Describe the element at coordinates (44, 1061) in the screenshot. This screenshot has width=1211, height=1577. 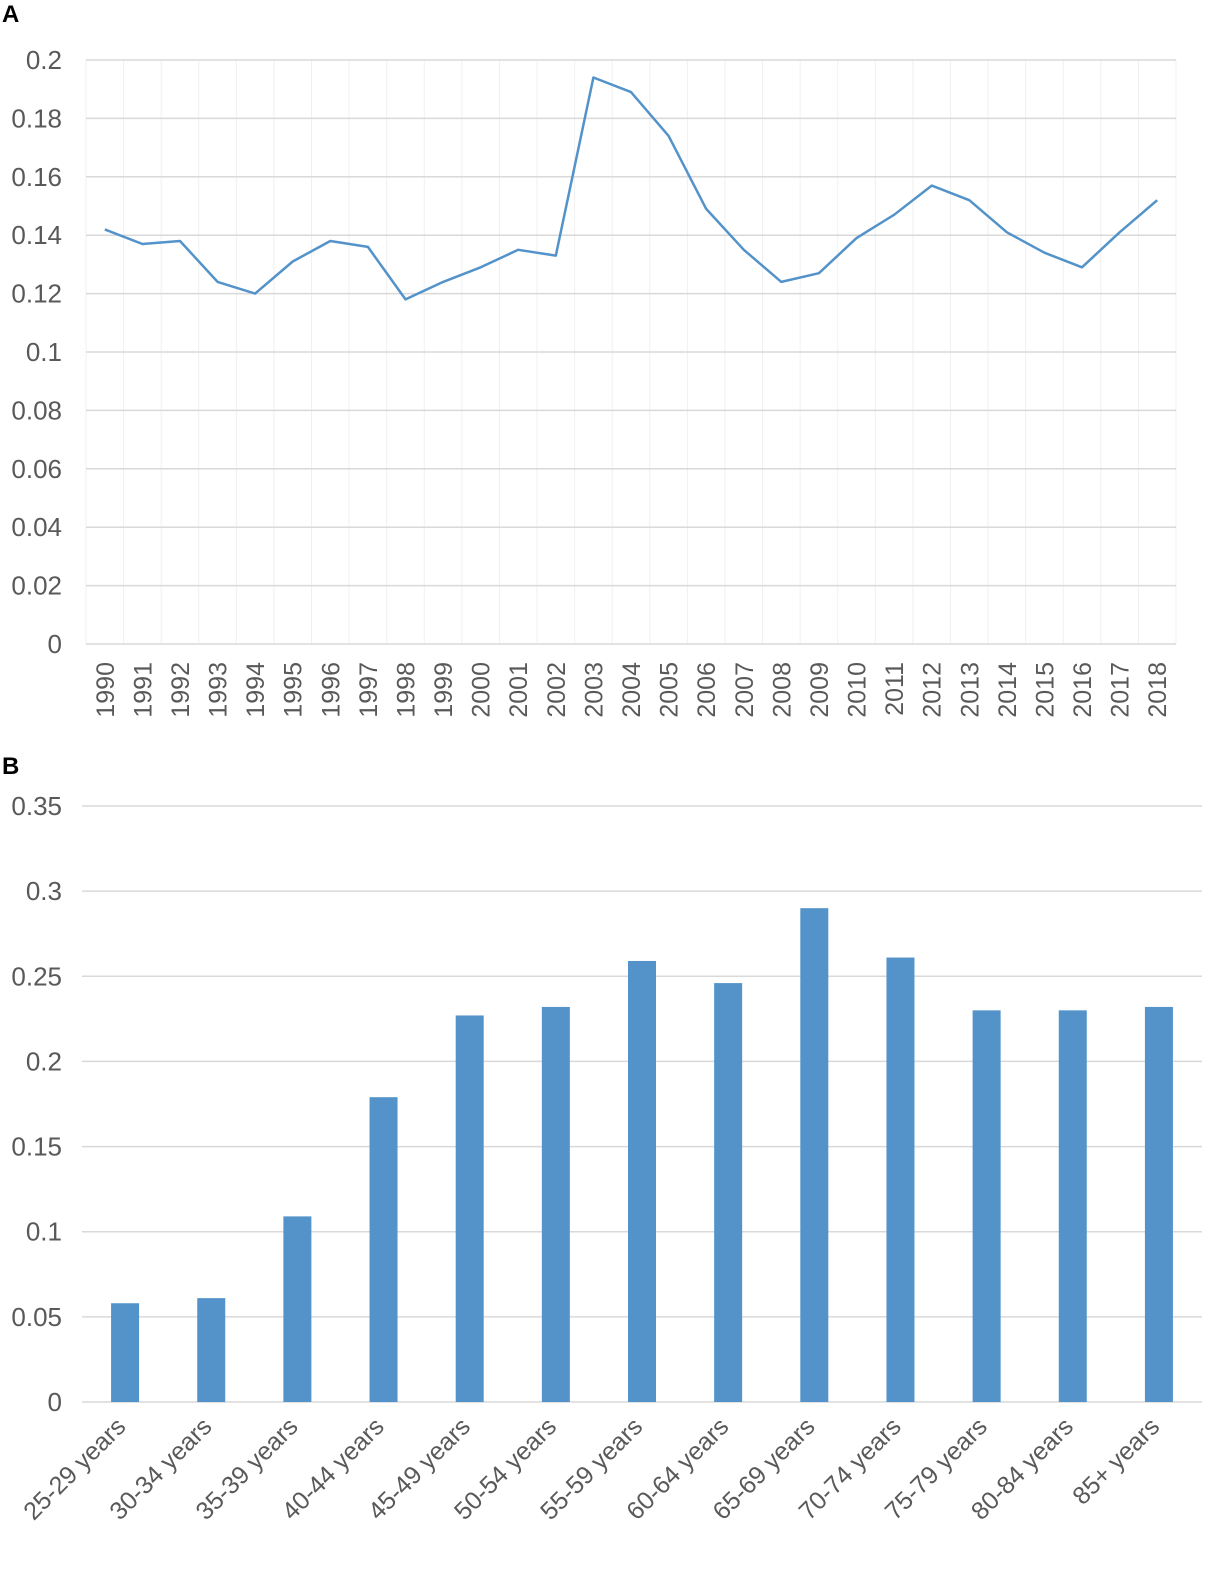
I see `panel-b-y-tick-label: 0.2` at that location.